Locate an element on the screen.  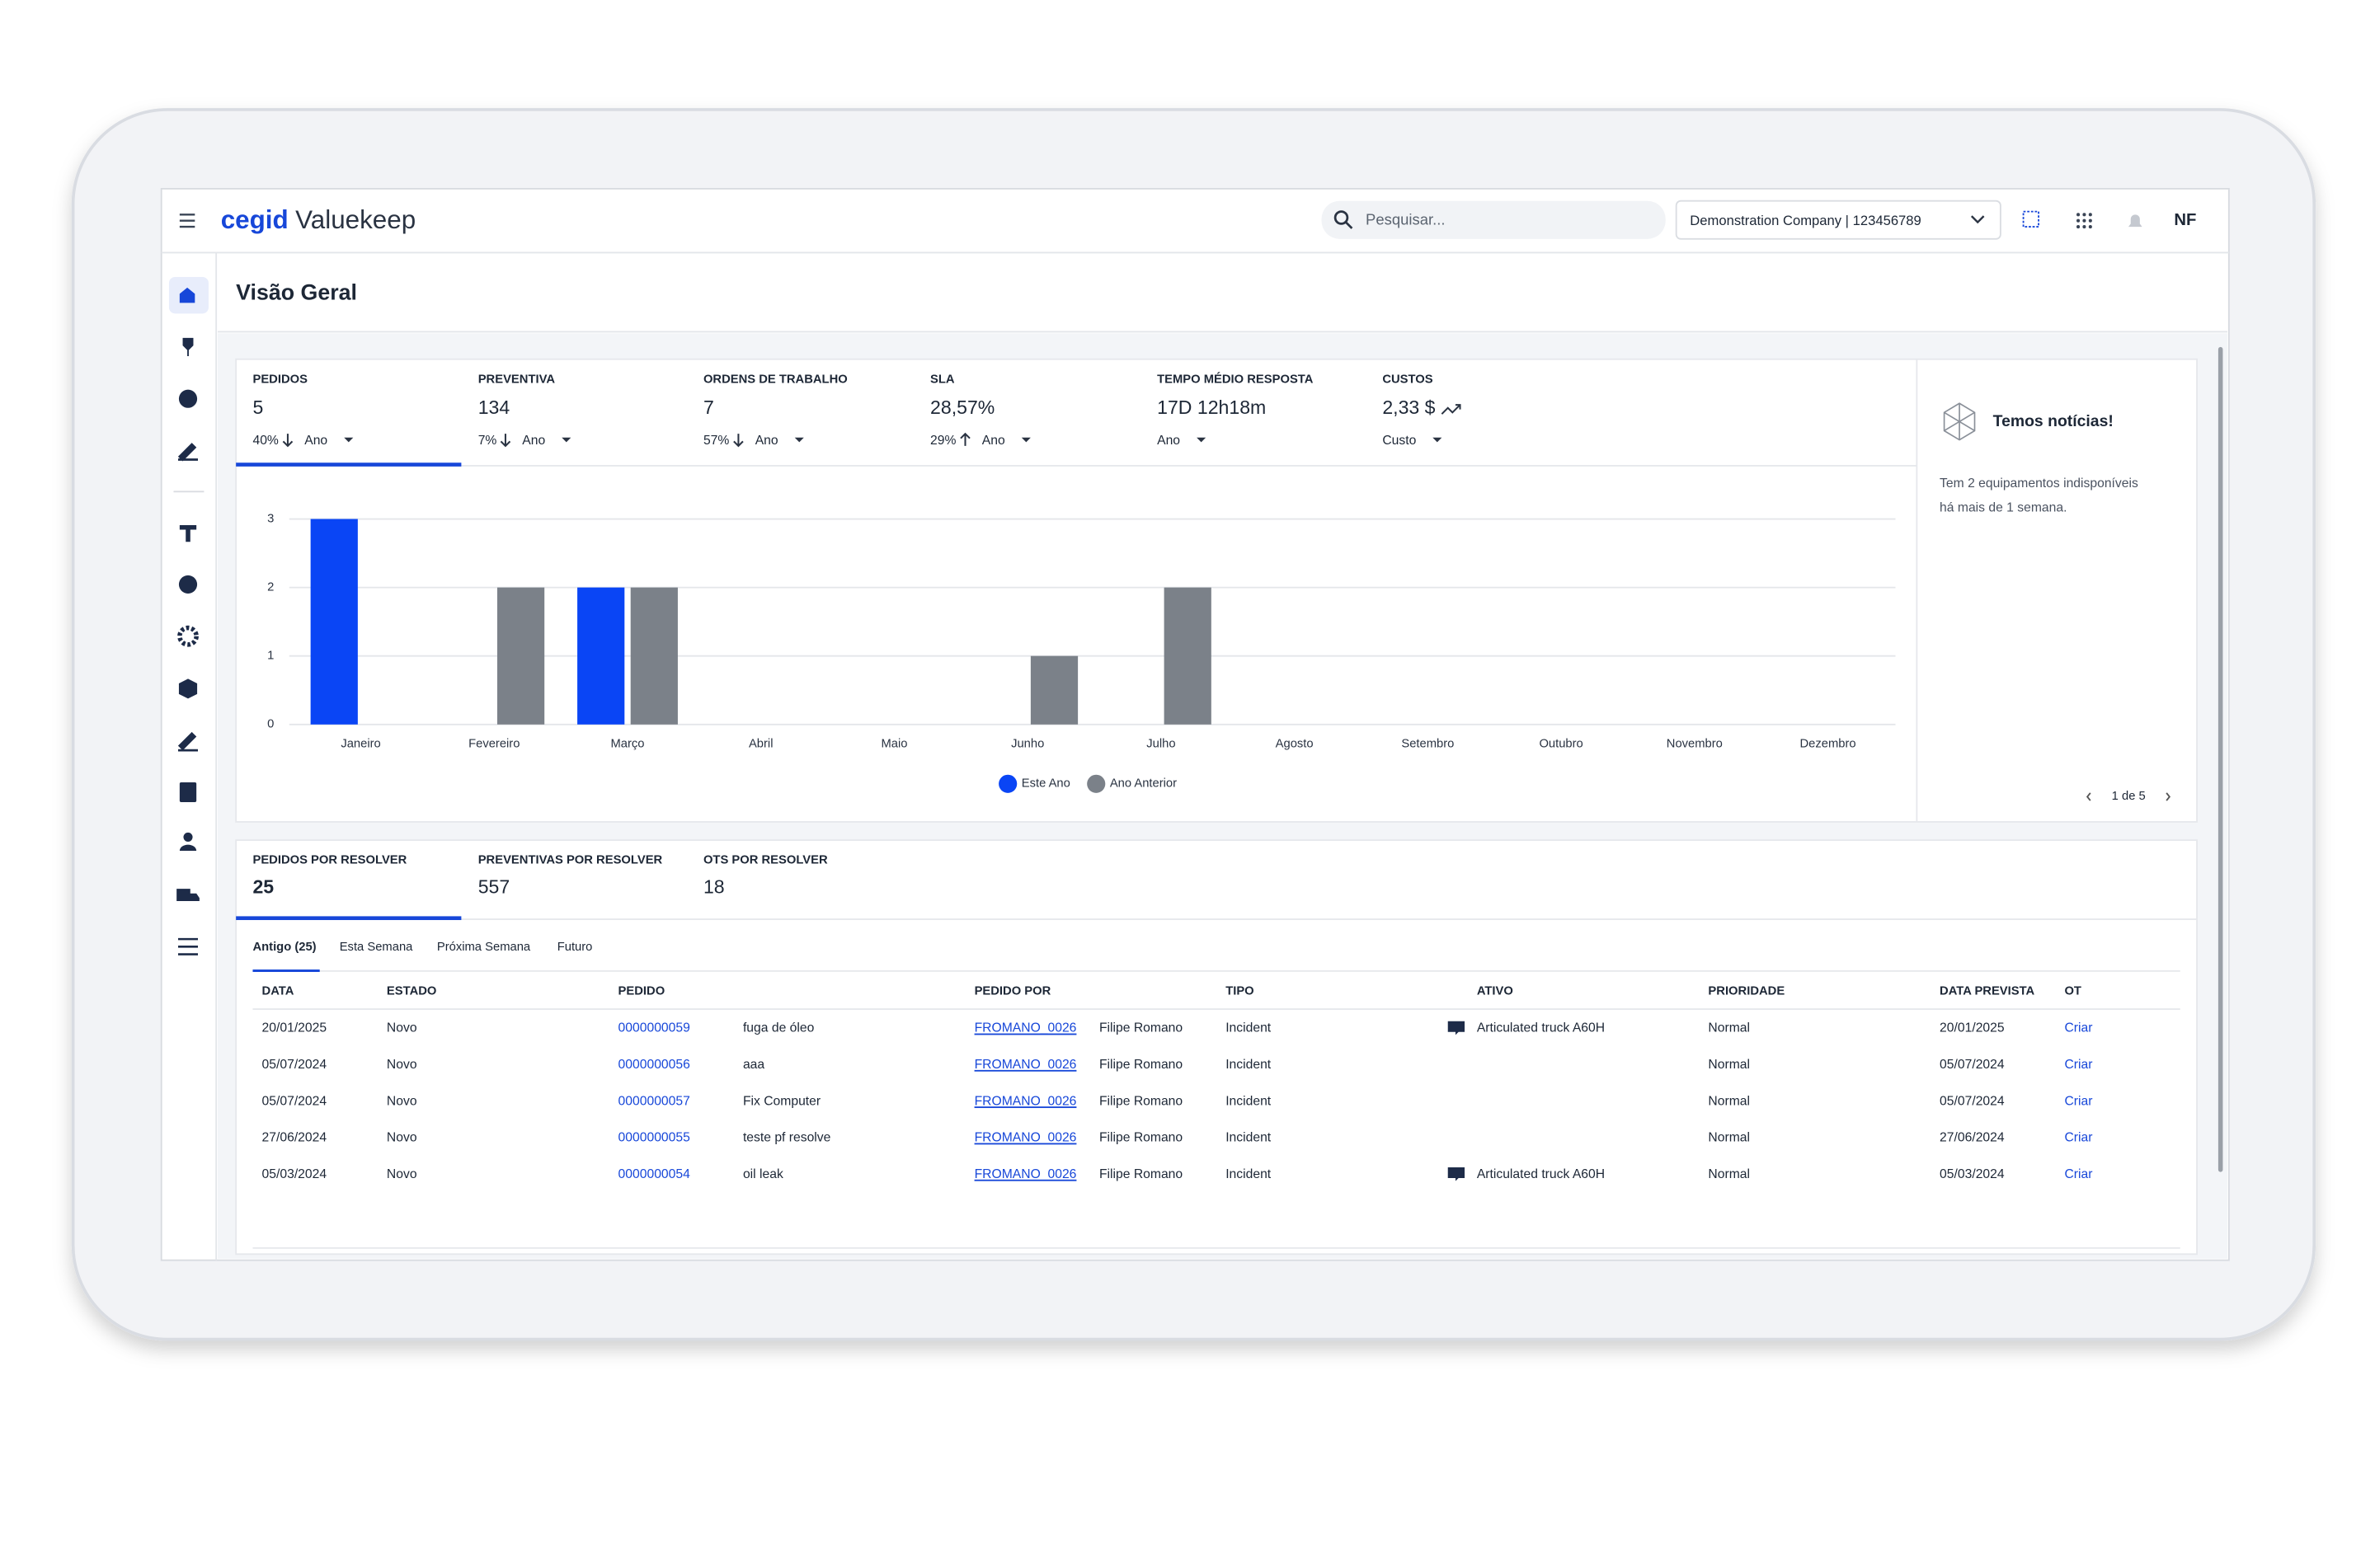
x-tick-label: Fevereiro is located at coordinates (494, 744).